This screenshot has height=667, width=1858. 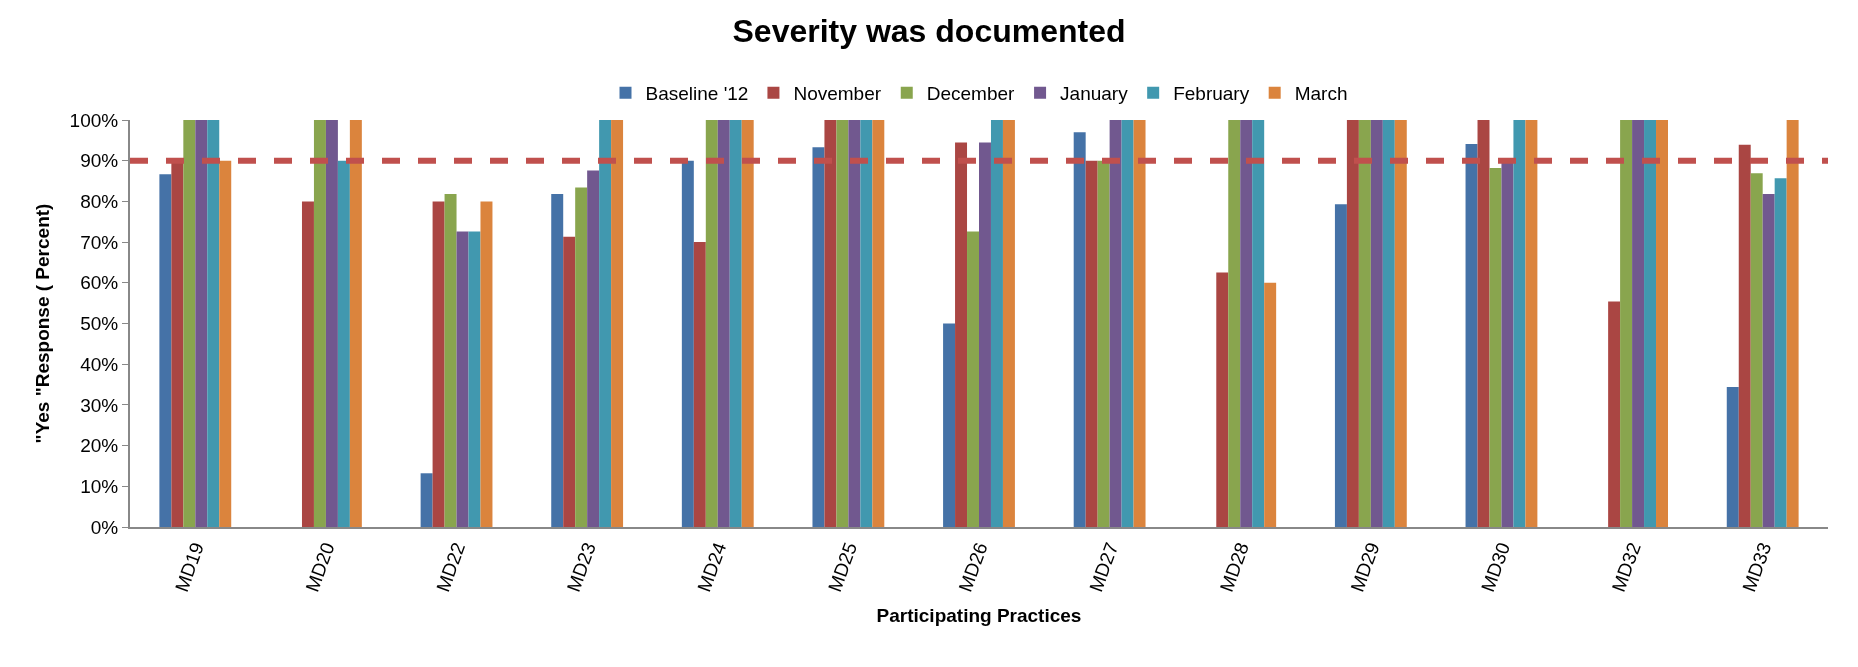 What do you see at coordinates (99, 242) in the screenshot?
I see `y-tick-label: 70%` at bounding box center [99, 242].